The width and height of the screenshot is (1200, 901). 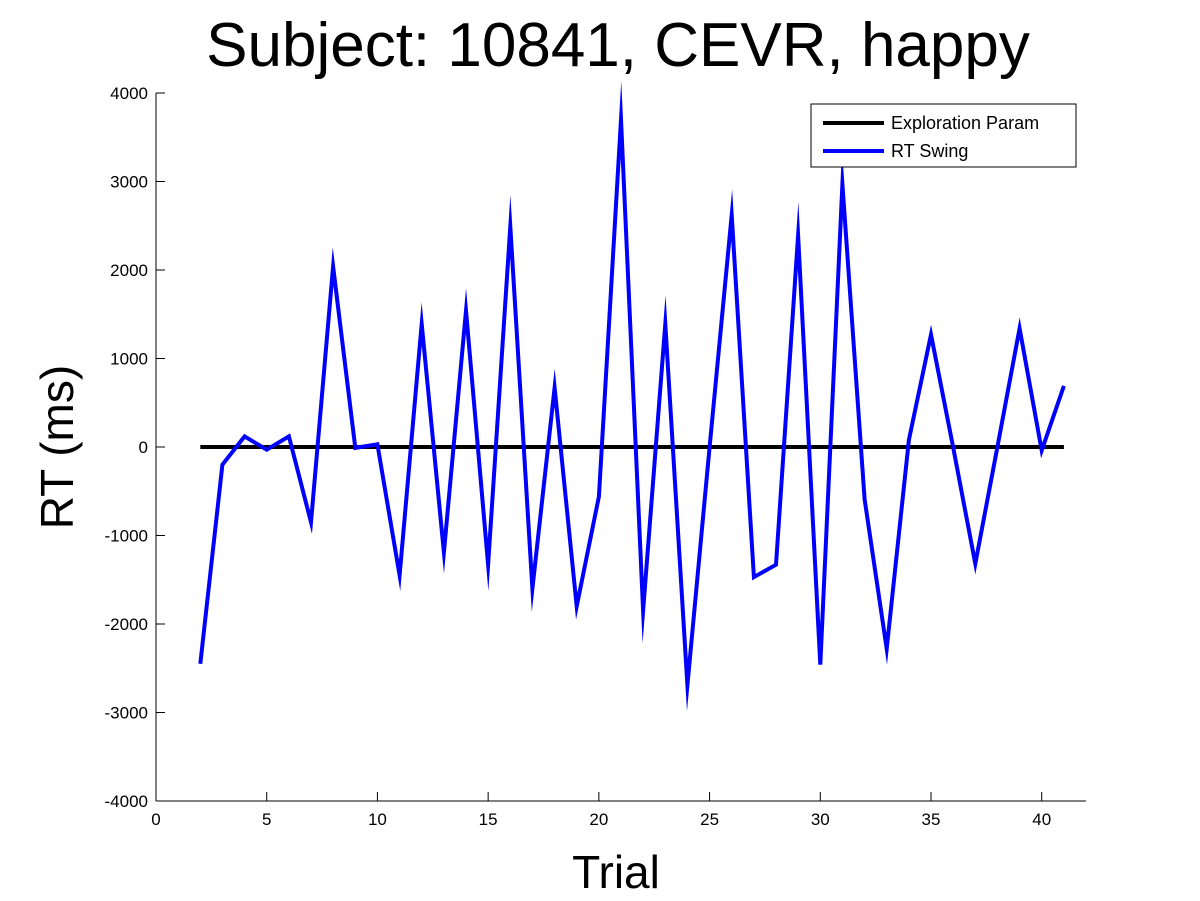 I want to click on legend-label: Exploration Param, so click(x=965, y=123).